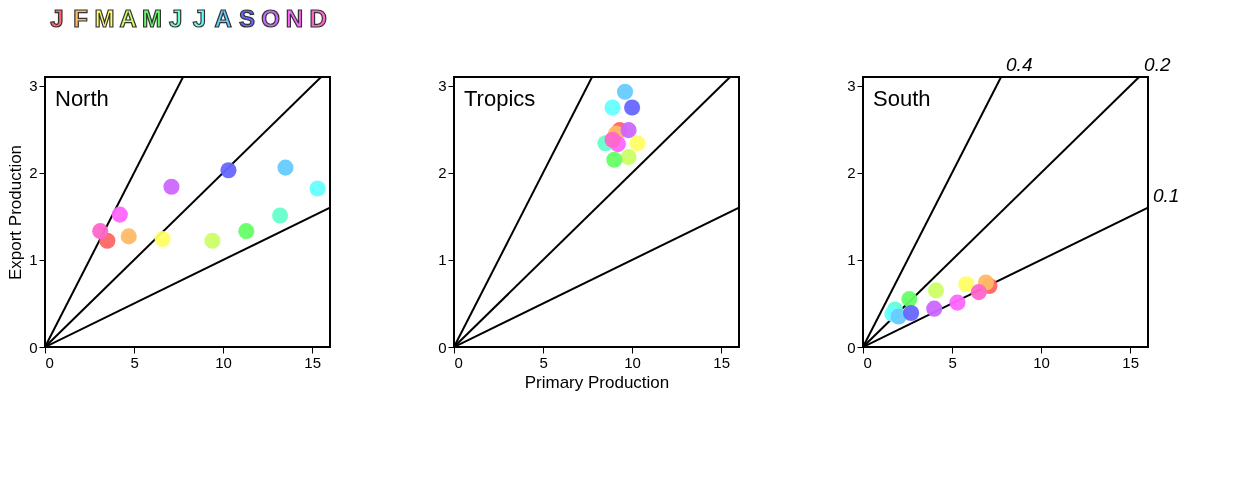  I want to click on text: S, so click(246, 18).